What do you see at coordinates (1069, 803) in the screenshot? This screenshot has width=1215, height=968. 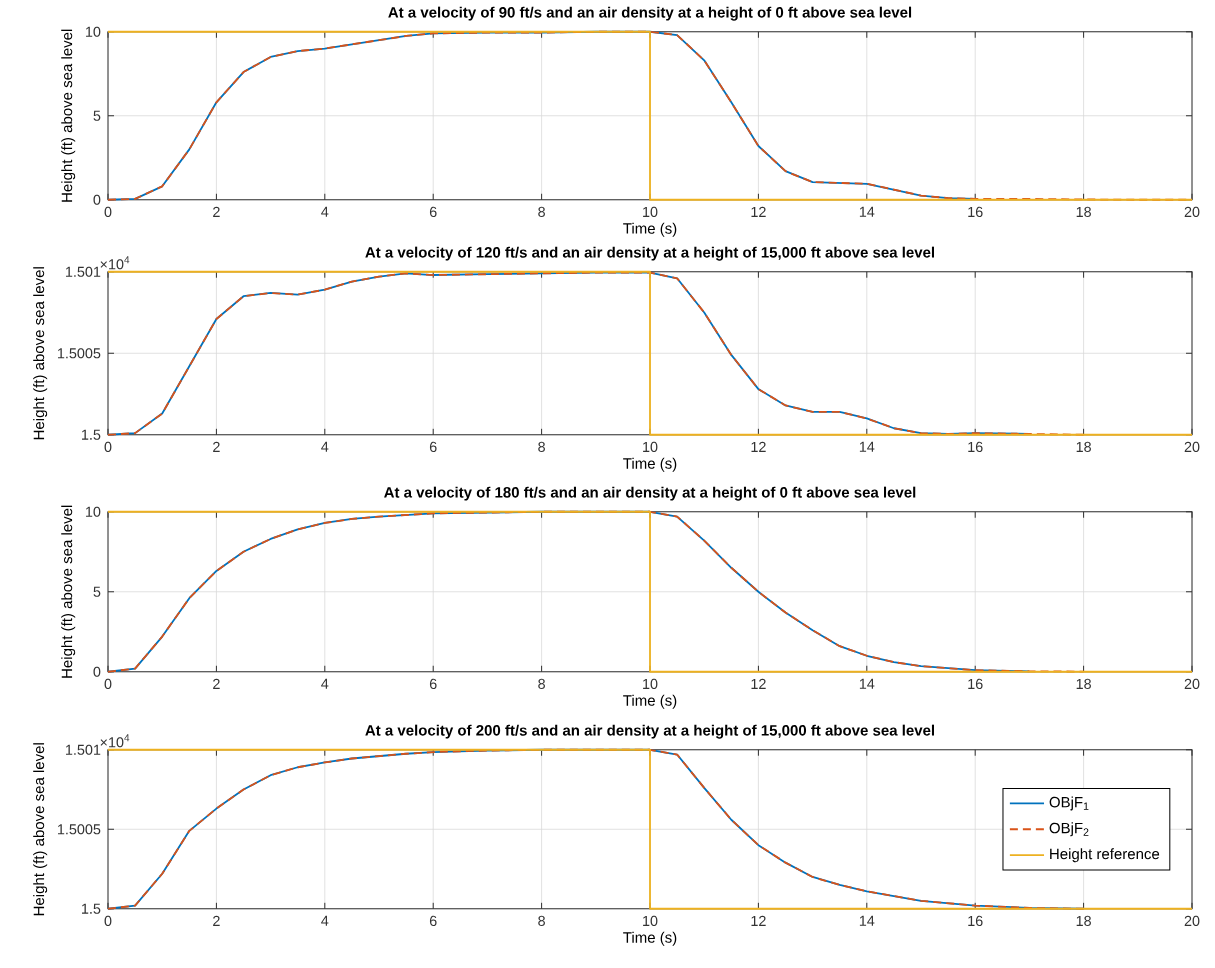 I see `legend-label: OBjF$_{1}$` at bounding box center [1069, 803].